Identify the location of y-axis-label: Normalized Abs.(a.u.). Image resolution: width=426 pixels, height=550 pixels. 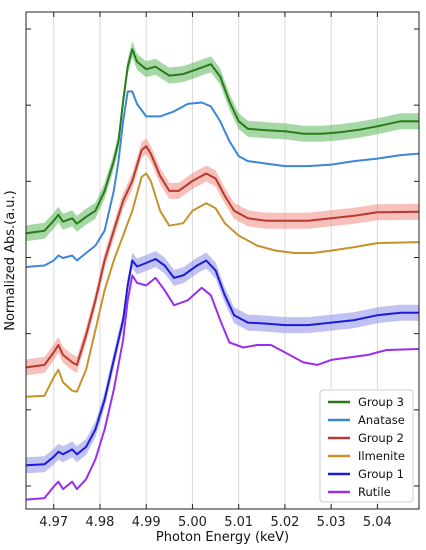
(10, 260).